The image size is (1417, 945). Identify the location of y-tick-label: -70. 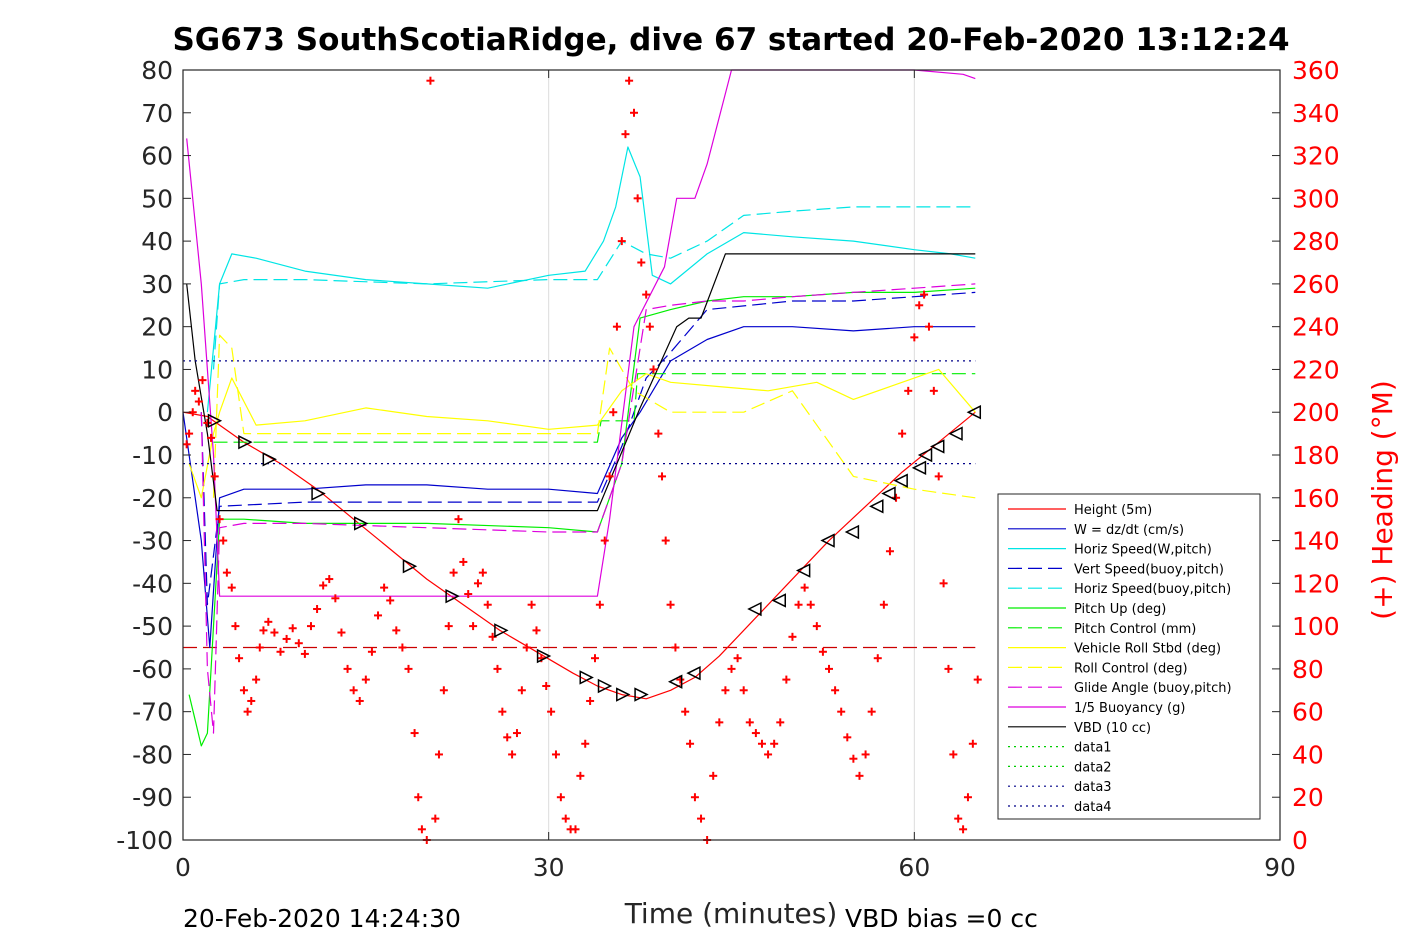
(152, 712).